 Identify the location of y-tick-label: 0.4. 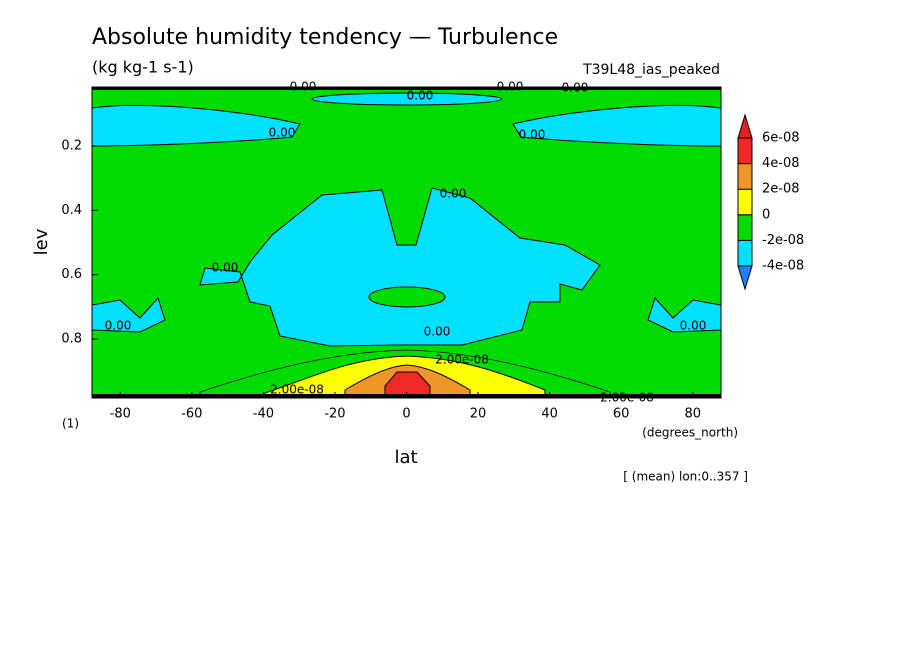
(71, 210).